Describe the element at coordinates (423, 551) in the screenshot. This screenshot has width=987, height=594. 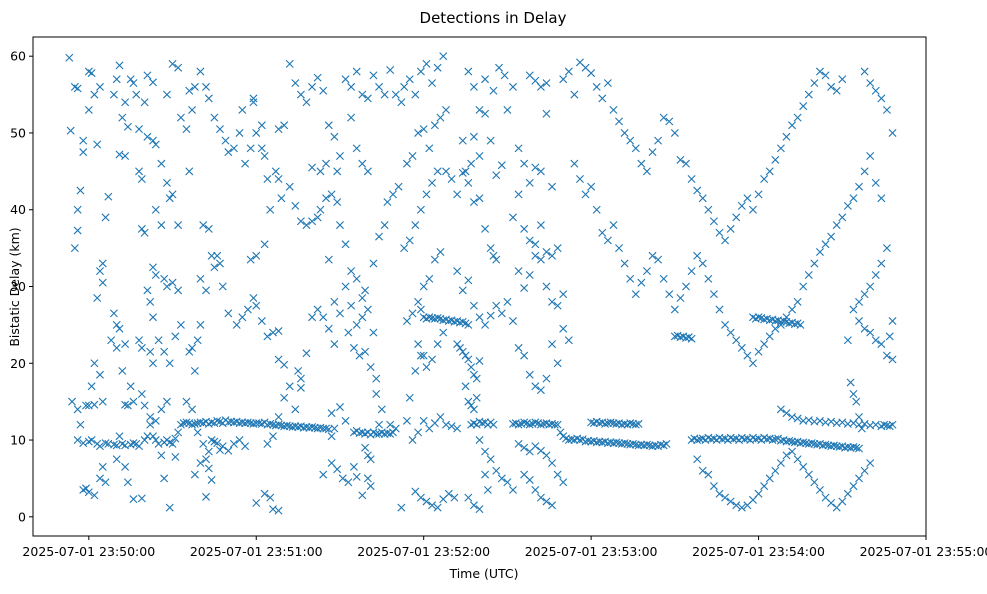
I see `x-tick-label: 2025-07-01 23:52:00` at that location.